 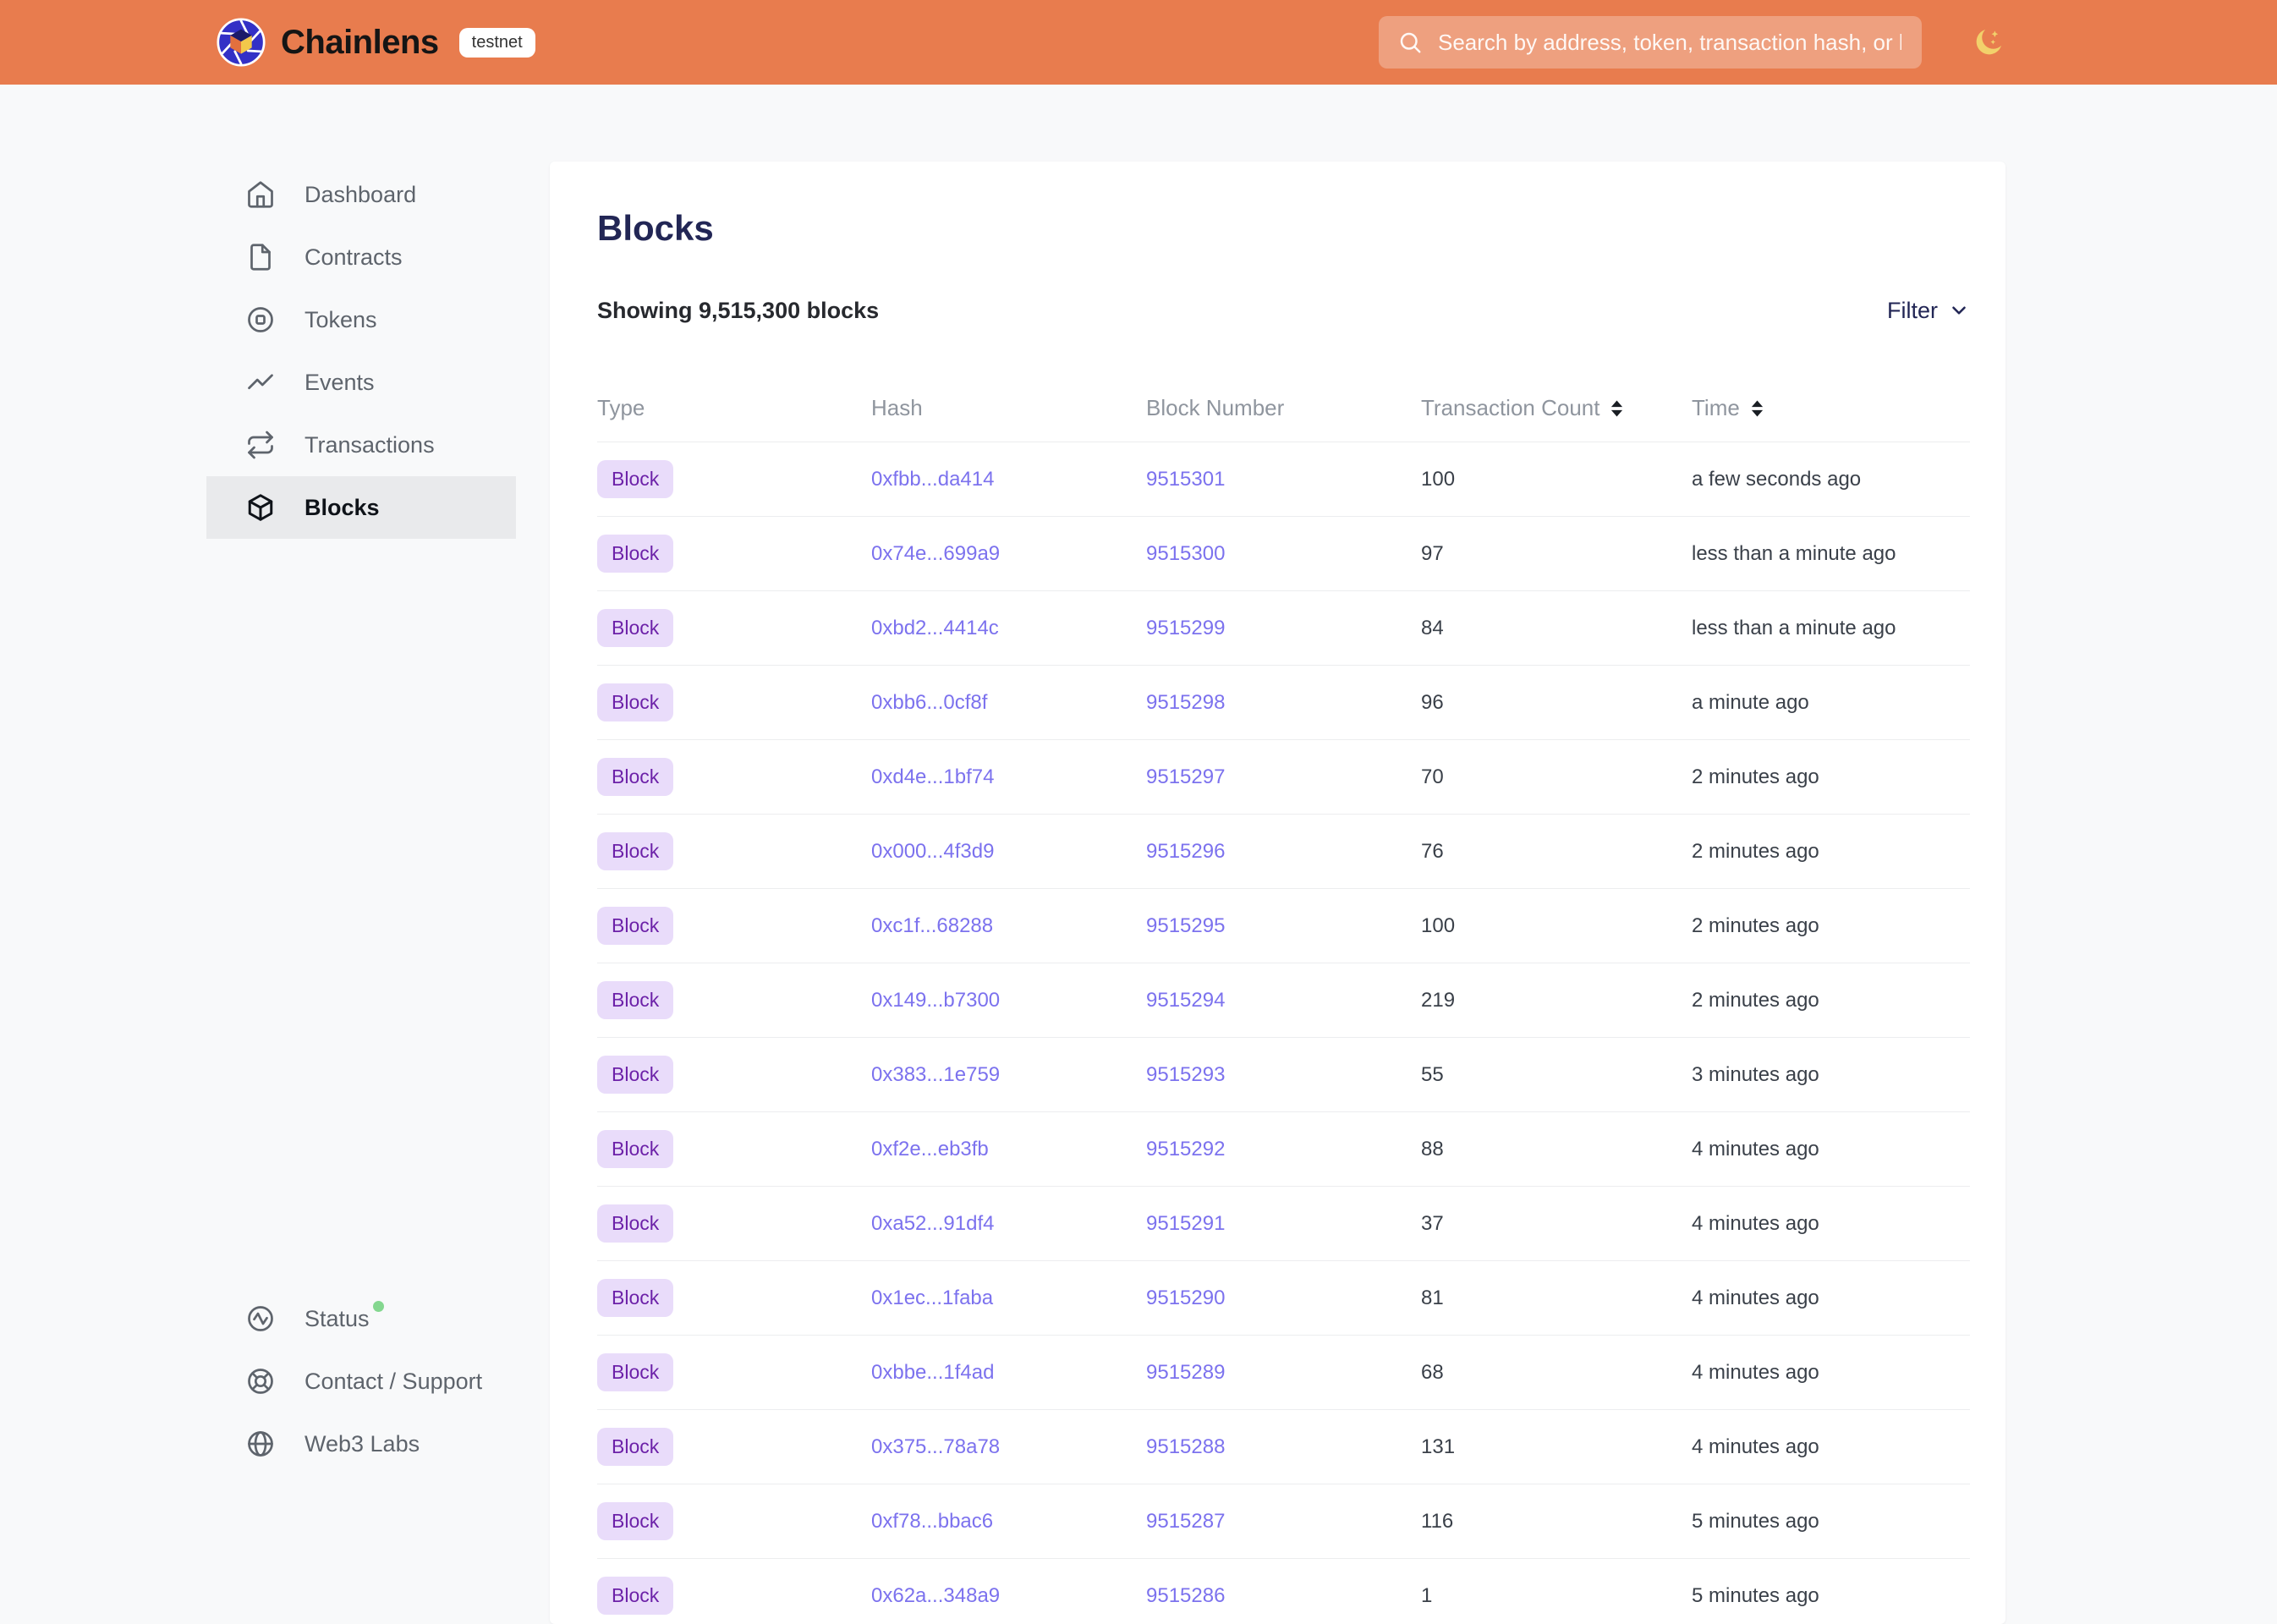 What do you see at coordinates (933, 925) in the screenshot?
I see `block-hash-link: 0xc1f...68288` at bounding box center [933, 925].